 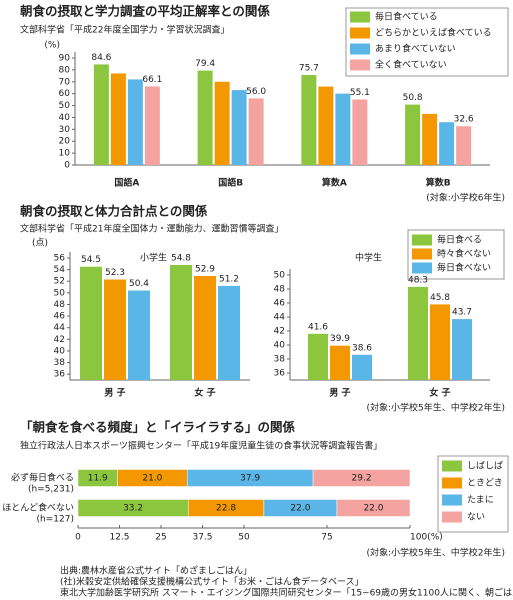 I want to click on category-note: (h=5,231), so click(x=51, y=490).